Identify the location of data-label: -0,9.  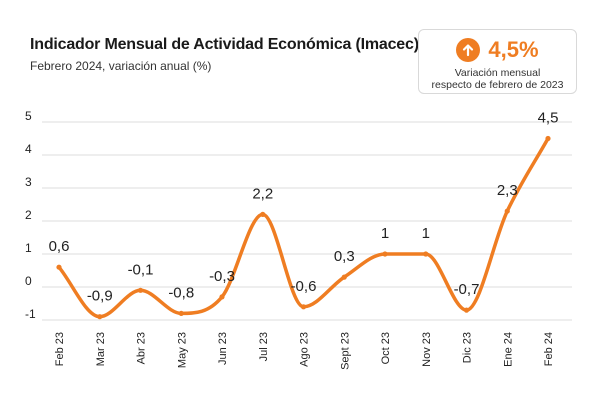
(100, 296).